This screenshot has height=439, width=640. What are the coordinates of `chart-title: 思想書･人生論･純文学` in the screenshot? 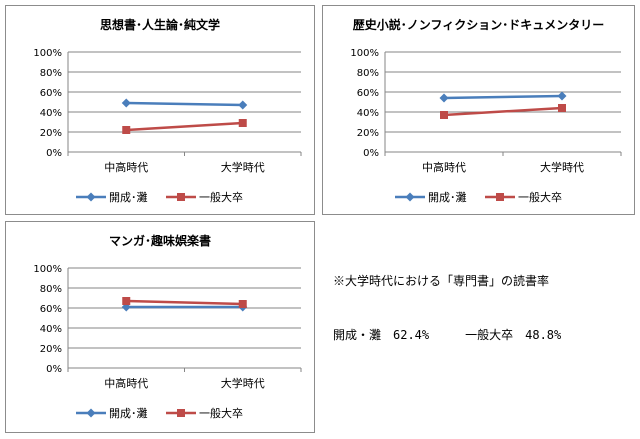 It's located at (159, 25).